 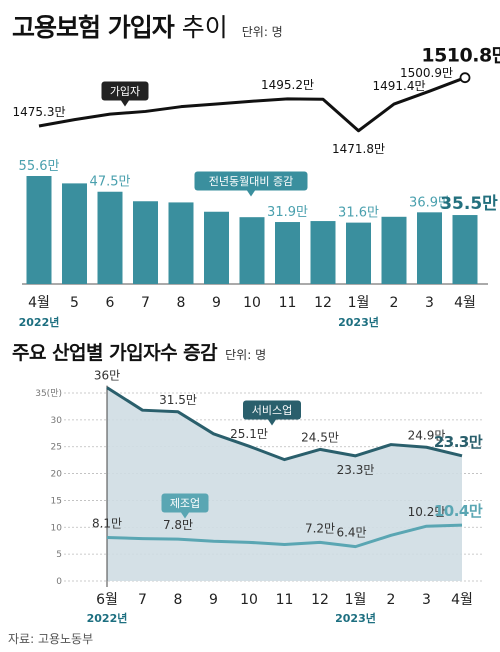 I want to click on source-note: 자료: 고용노동부, so click(x=51, y=639).